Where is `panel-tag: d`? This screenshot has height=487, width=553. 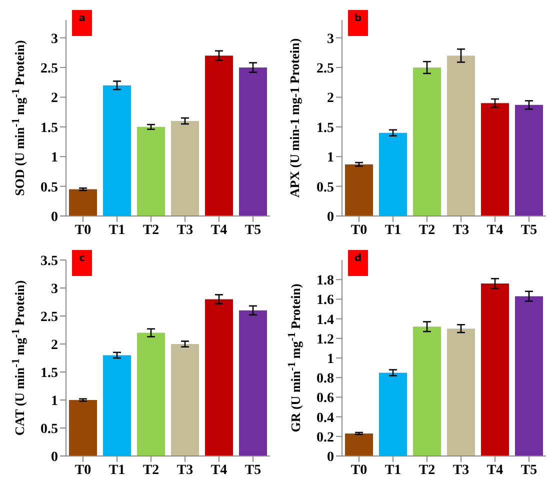
panel-tag: d is located at coordinates (358, 263).